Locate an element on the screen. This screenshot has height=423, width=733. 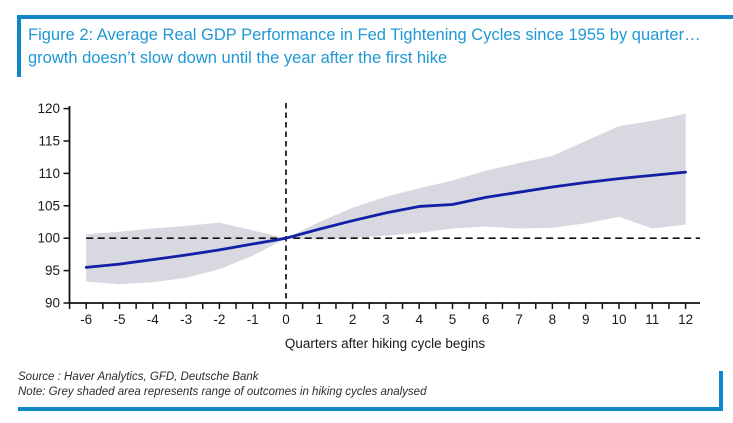
svg-text: -6 is located at coordinates (86, 319).